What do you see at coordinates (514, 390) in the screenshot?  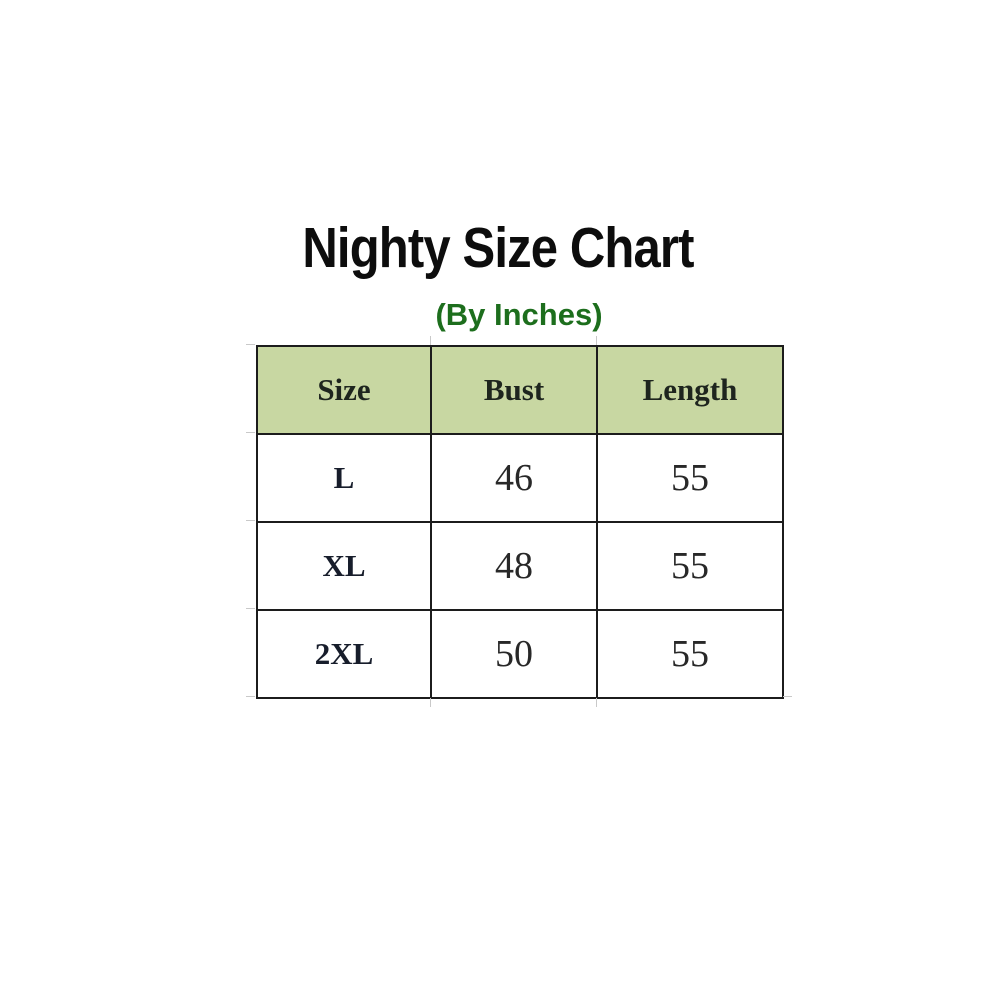 I see `column-header-bust: Bust` at bounding box center [514, 390].